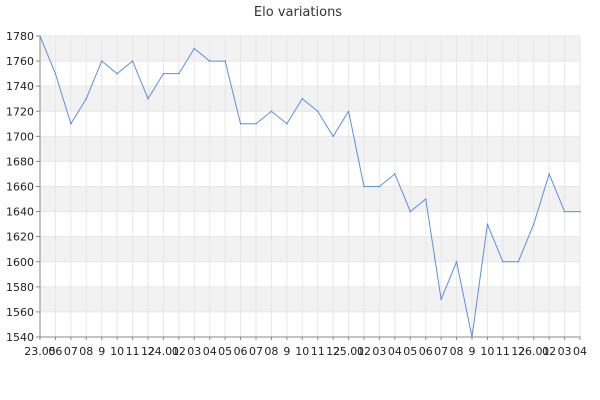 This screenshot has height=400, width=600. Describe the element at coordinates (20, 161) in the screenshot. I see `y-tick-label: 1680` at that location.